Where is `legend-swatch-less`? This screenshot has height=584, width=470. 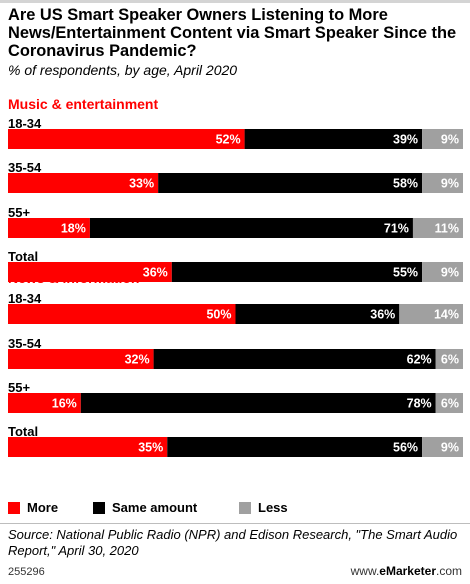 legend-swatch-less is located at coordinates (245, 507).